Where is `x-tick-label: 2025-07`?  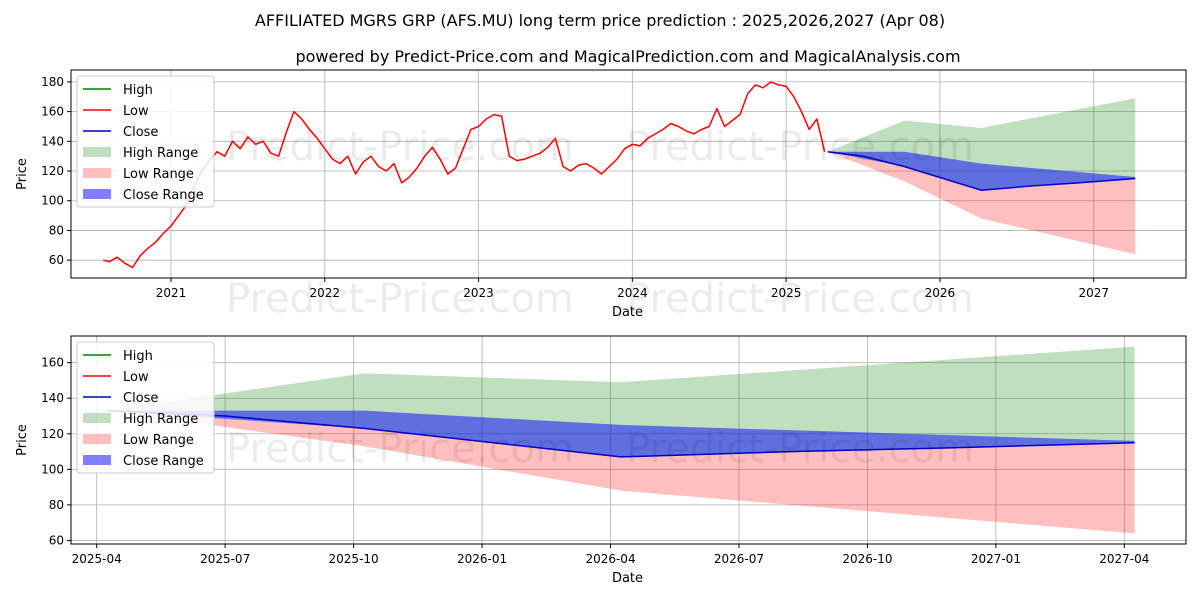
x-tick-label: 2025-07 is located at coordinates (225, 559).